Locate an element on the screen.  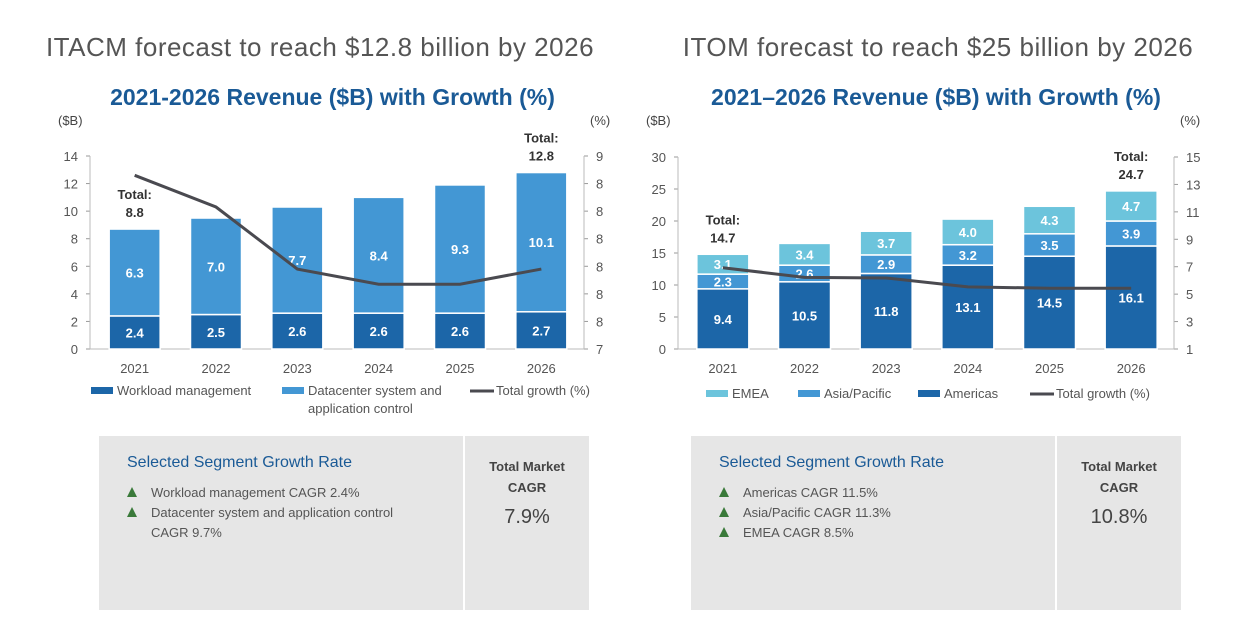
y2-tick-label: 5 is located at coordinates (1189, 294).